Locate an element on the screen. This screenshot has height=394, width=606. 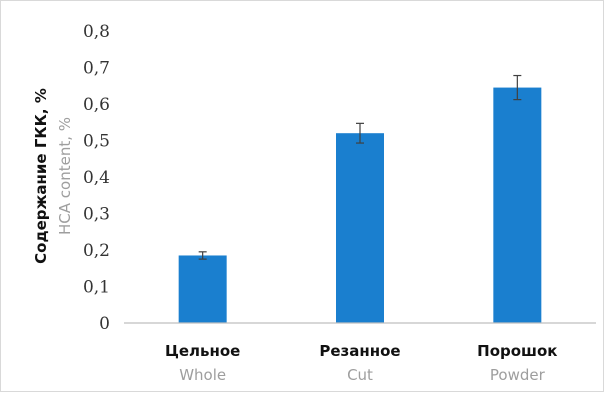
y-tick-label: 0,8 is located at coordinates (96, 32).